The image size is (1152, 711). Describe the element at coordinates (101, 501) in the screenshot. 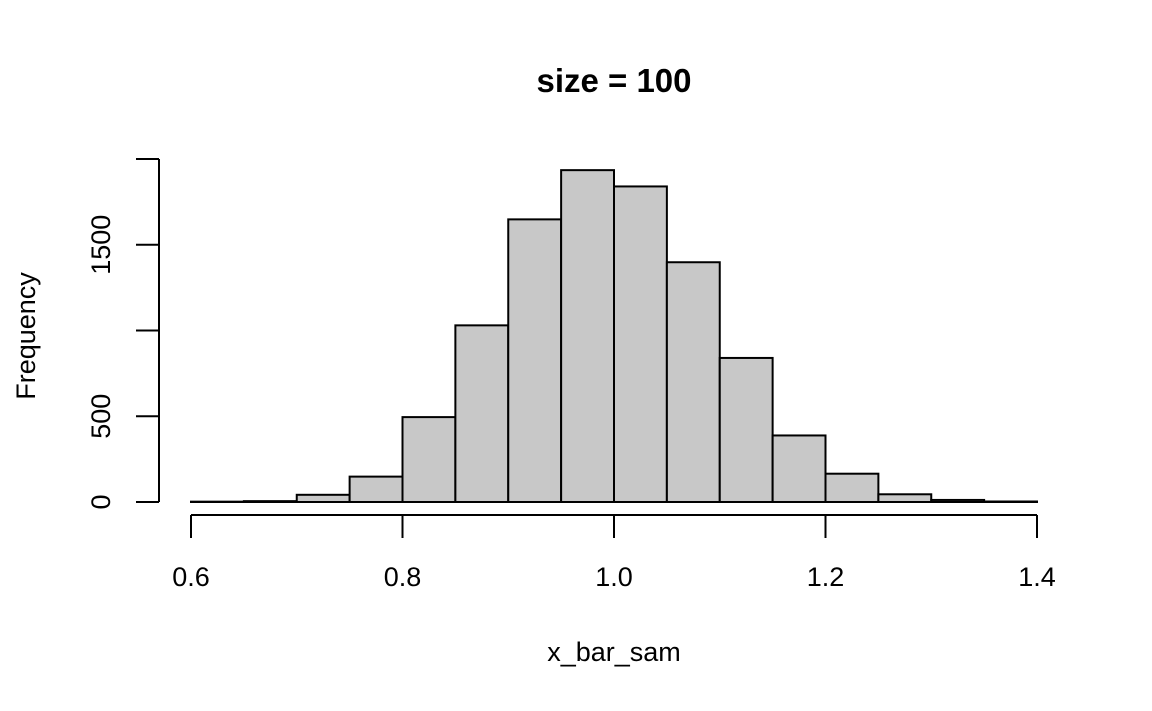

I see `y-tick-label: 0` at that location.